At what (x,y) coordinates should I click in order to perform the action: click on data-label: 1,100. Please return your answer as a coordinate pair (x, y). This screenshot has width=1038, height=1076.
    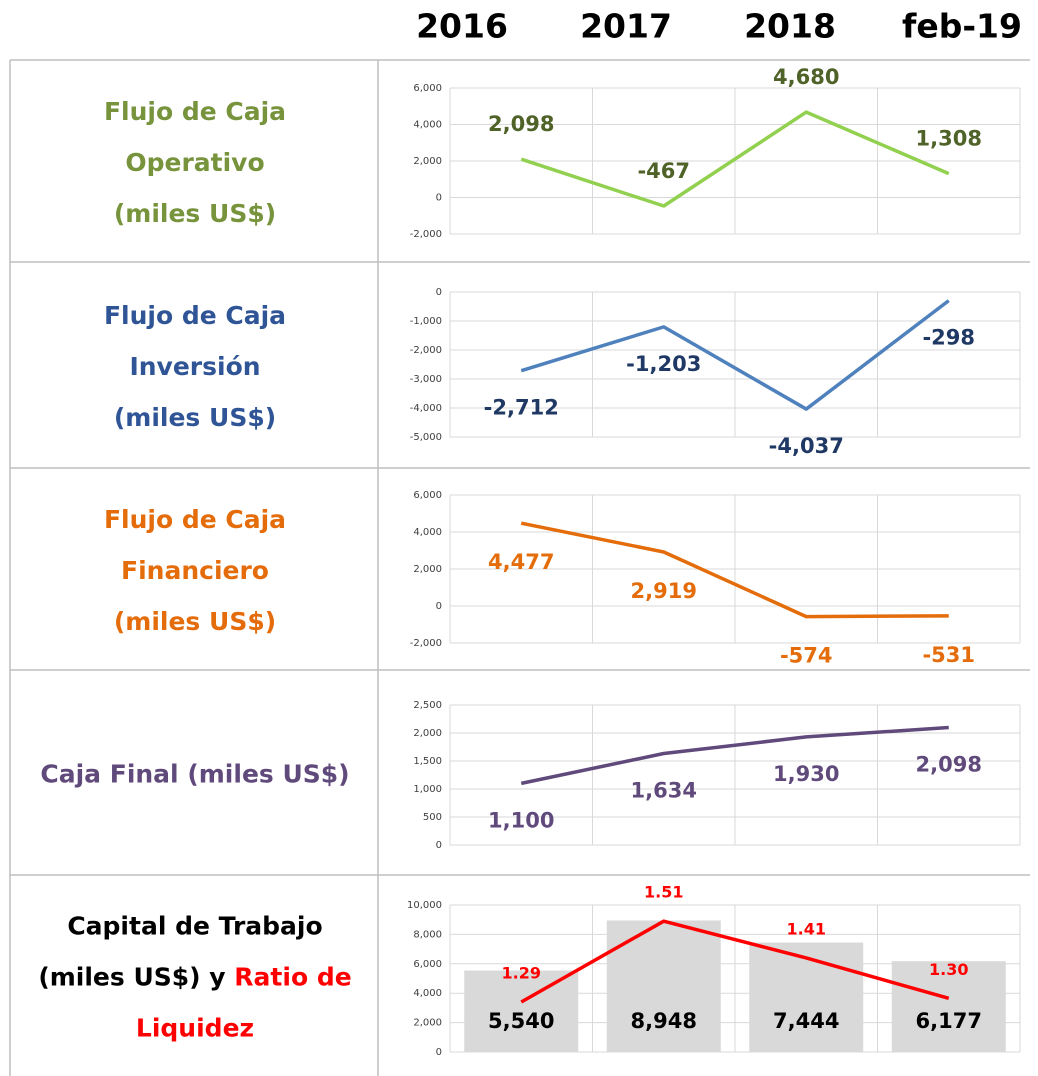
    Looking at the image, I should click on (521, 820).